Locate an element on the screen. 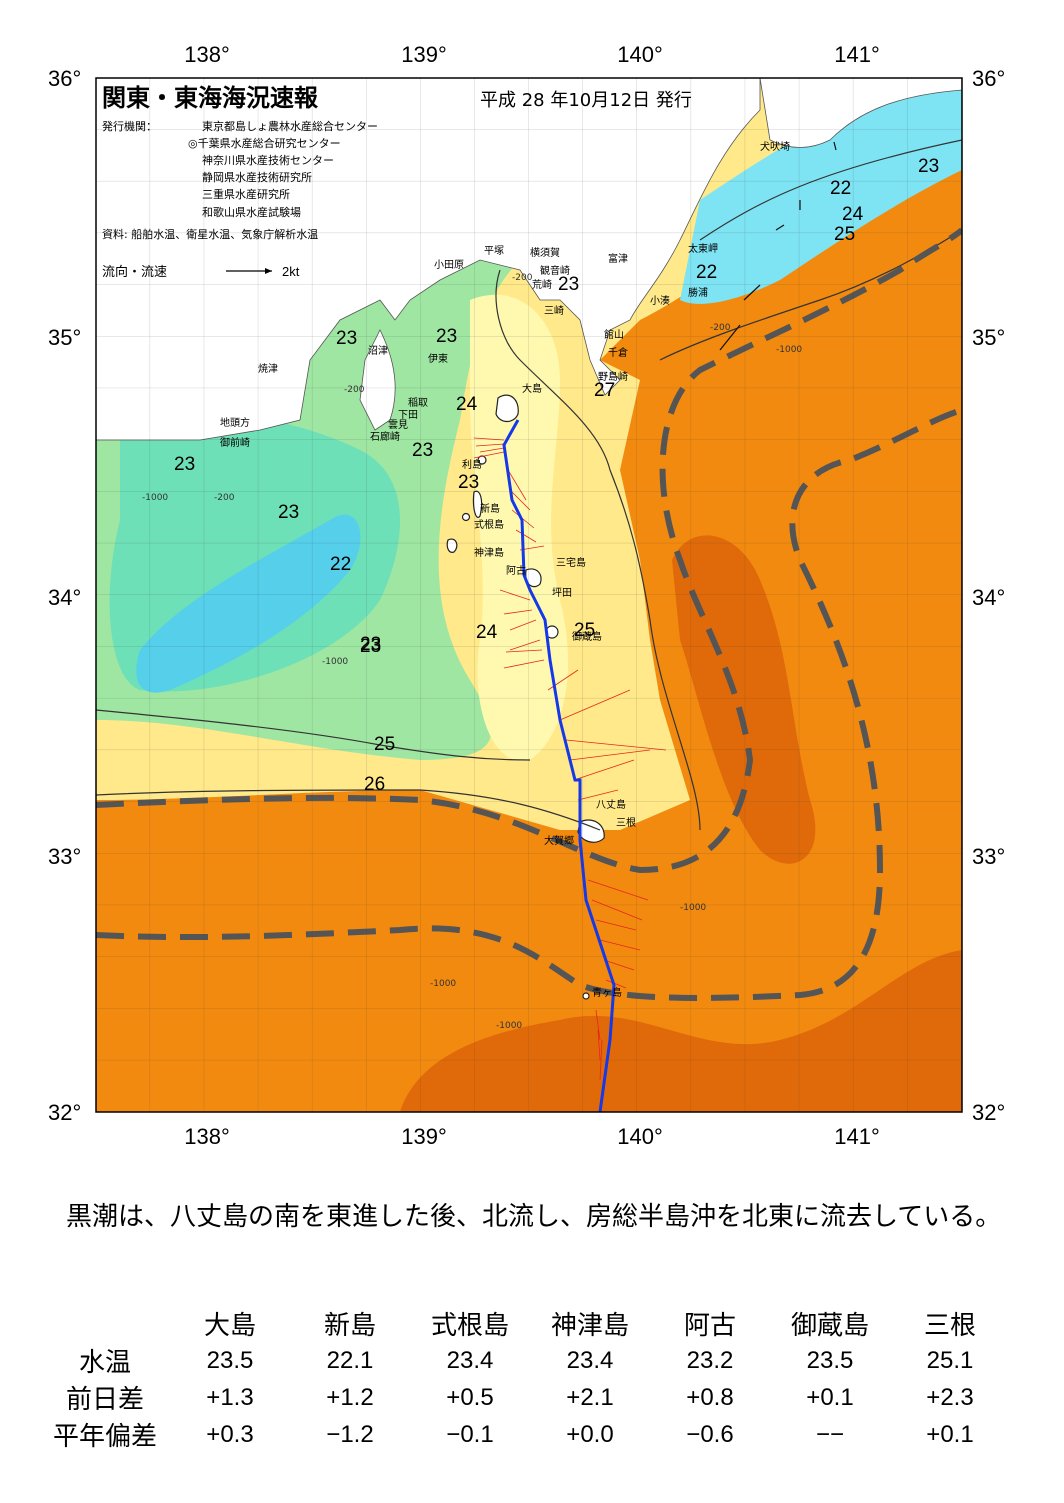  table-cell: 23.2 is located at coordinates (710, 1360).